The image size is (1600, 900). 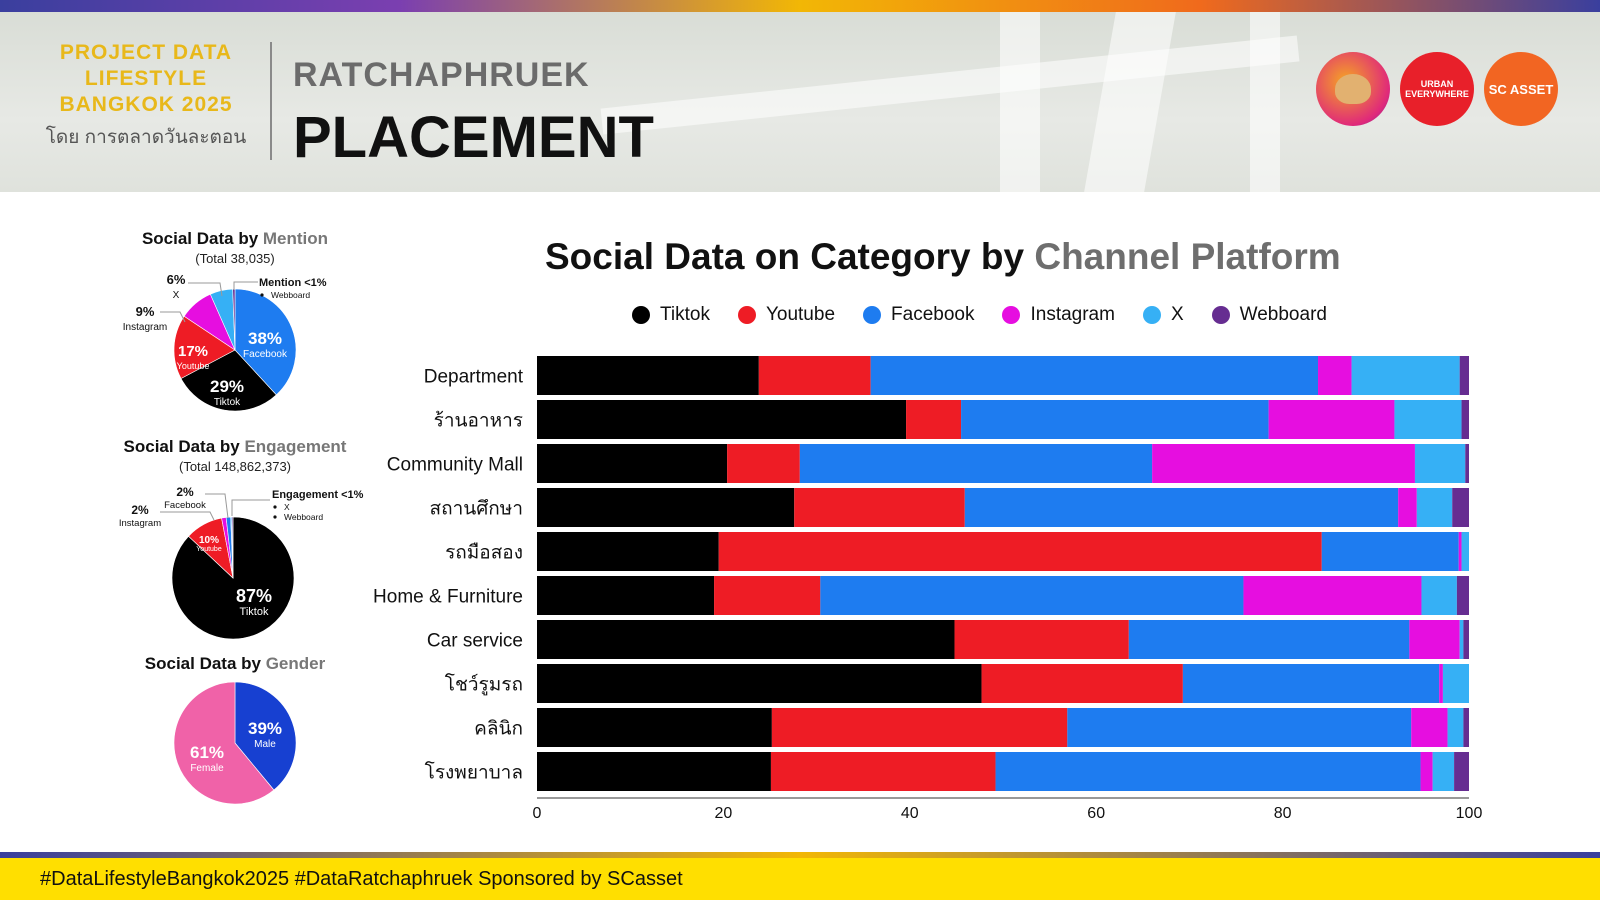 I want to click on footer-color-strip, so click(x=800, y=855).